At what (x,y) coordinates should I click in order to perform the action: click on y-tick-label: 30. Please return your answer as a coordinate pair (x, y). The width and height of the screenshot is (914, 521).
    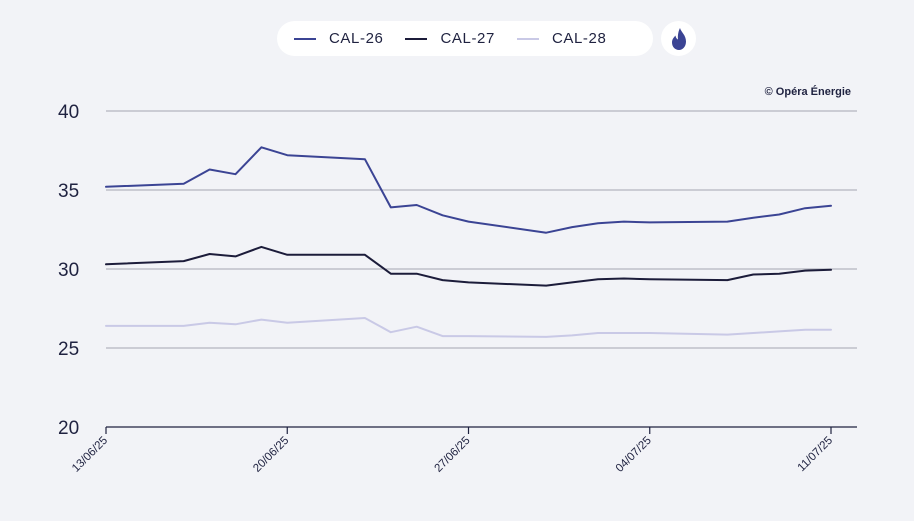
    Looking at the image, I should click on (68, 270).